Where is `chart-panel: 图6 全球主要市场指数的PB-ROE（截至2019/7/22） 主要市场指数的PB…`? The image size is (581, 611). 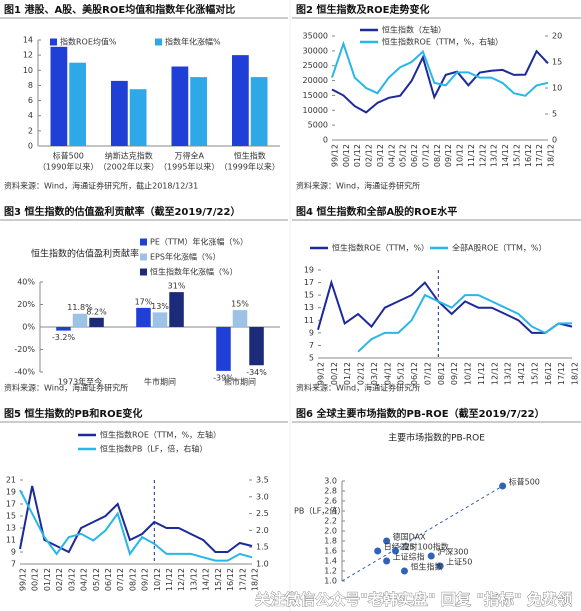
chart-panel: 图6 全球主要市场指数的PB-ROE（截至2019/7/22） 主要市场指数的PB… is located at coordinates (436, 496).